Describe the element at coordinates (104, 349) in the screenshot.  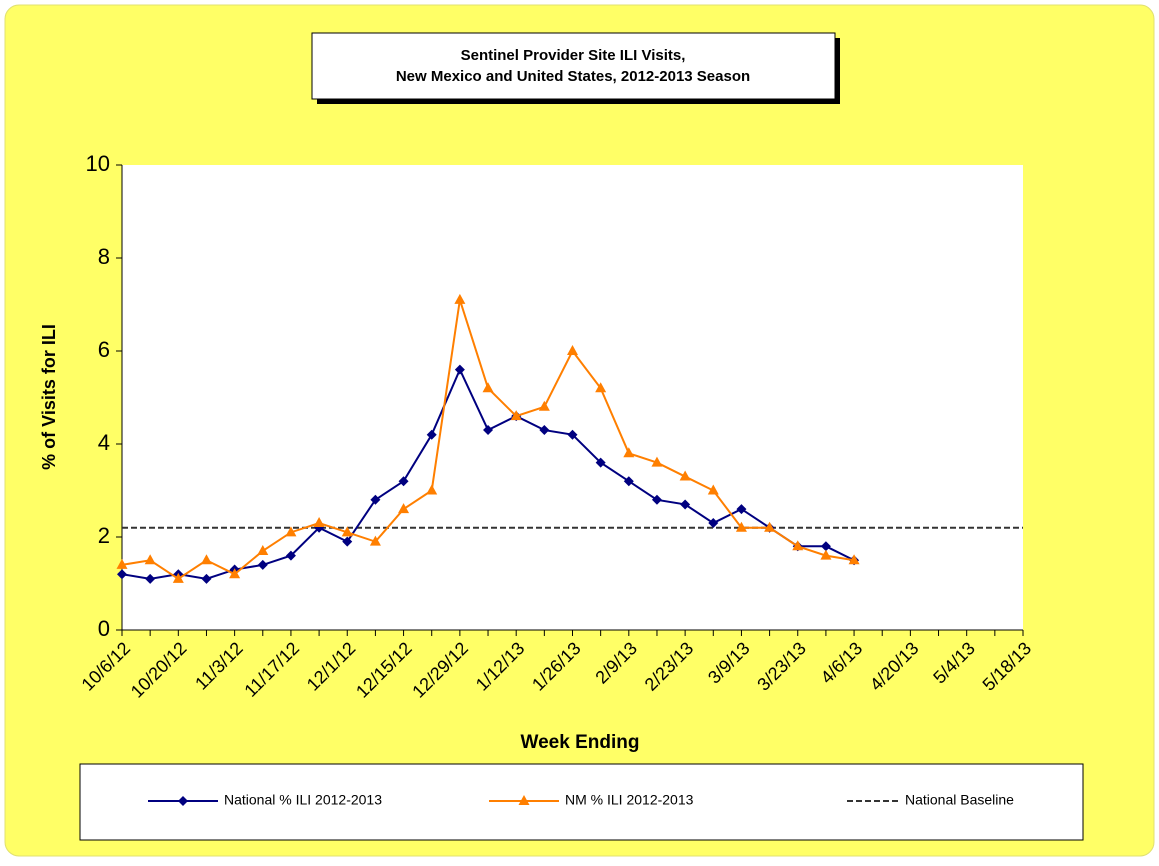
I see `y-tick-label: 6` at that location.